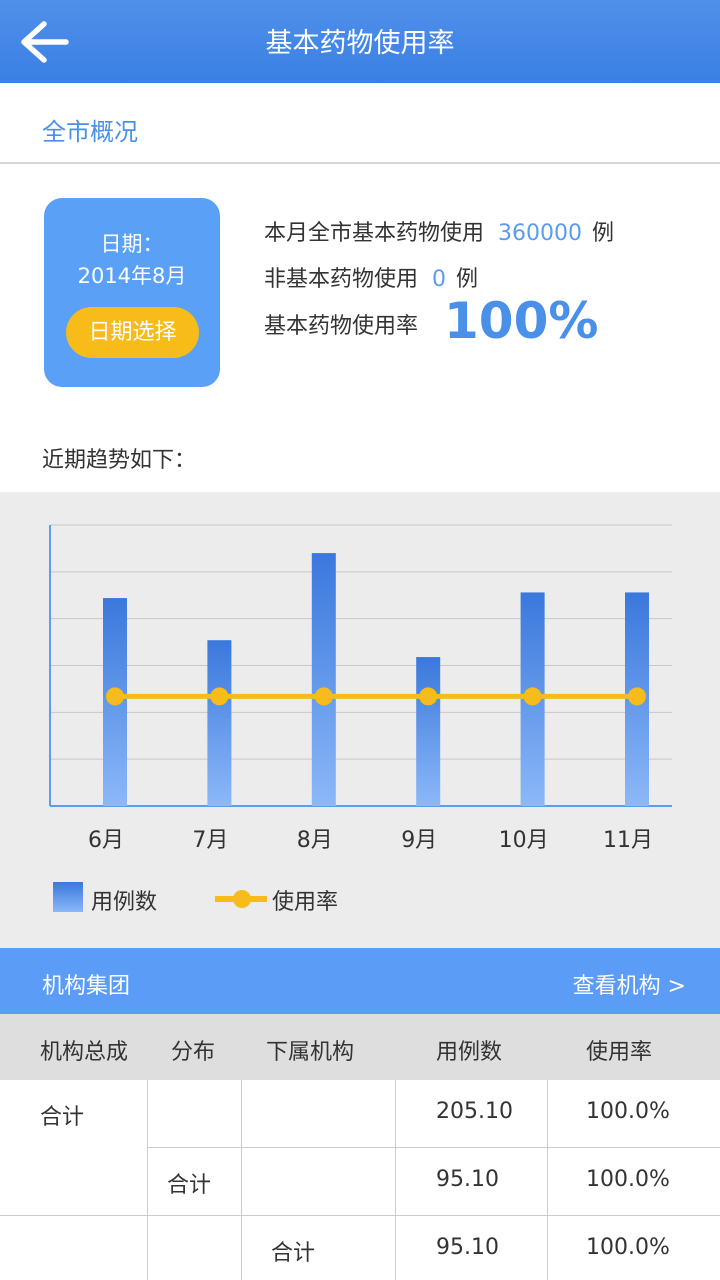  Describe the element at coordinates (124, 902) in the screenshot. I see `legend-bar-label: 用例数` at that location.